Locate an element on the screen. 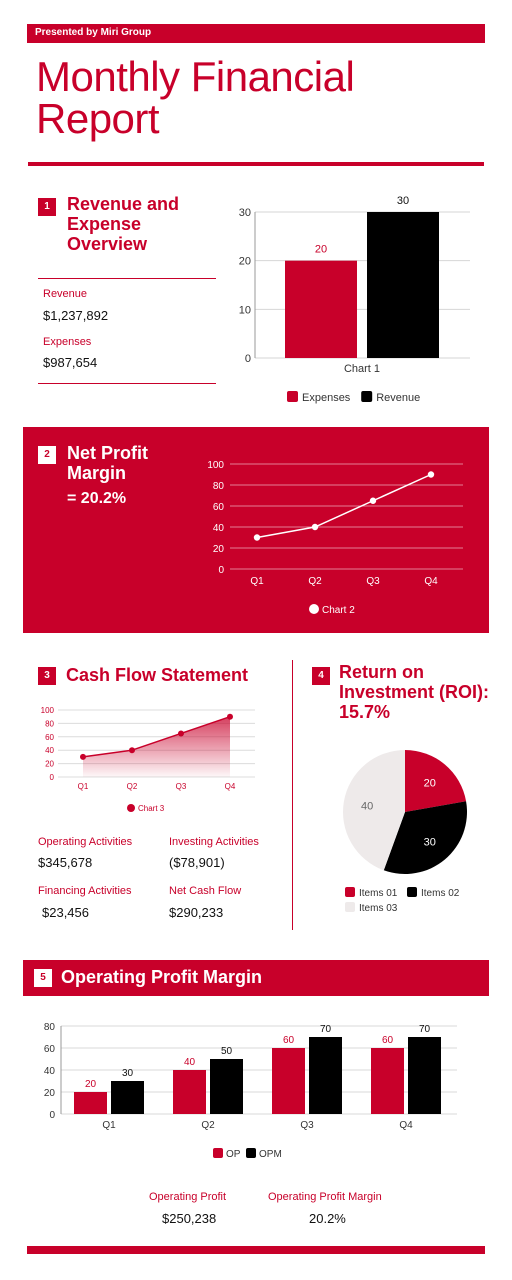 The image size is (512, 1280). chart1-legend-label: Revenue is located at coordinates (398, 398).